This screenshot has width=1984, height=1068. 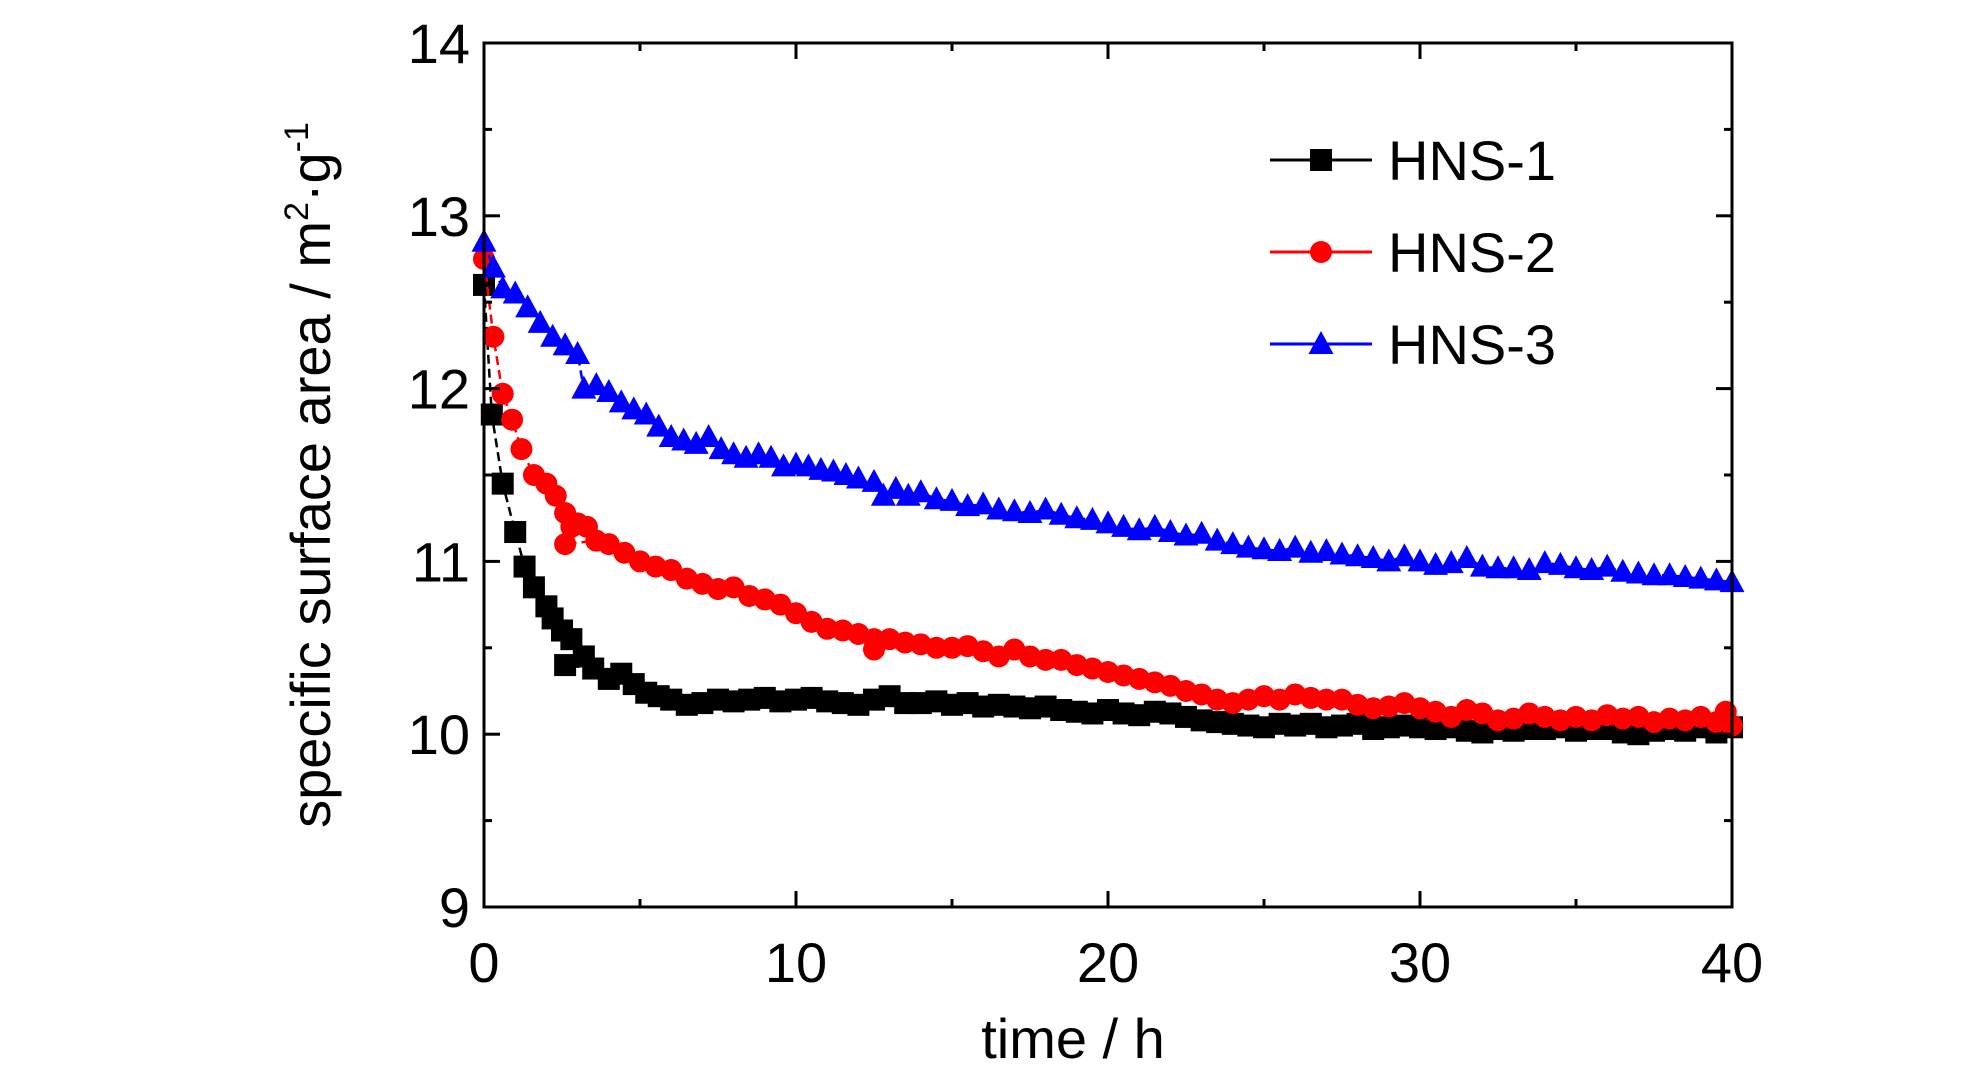 I want to click on x-tick-label: 30, so click(x=1420, y=962).